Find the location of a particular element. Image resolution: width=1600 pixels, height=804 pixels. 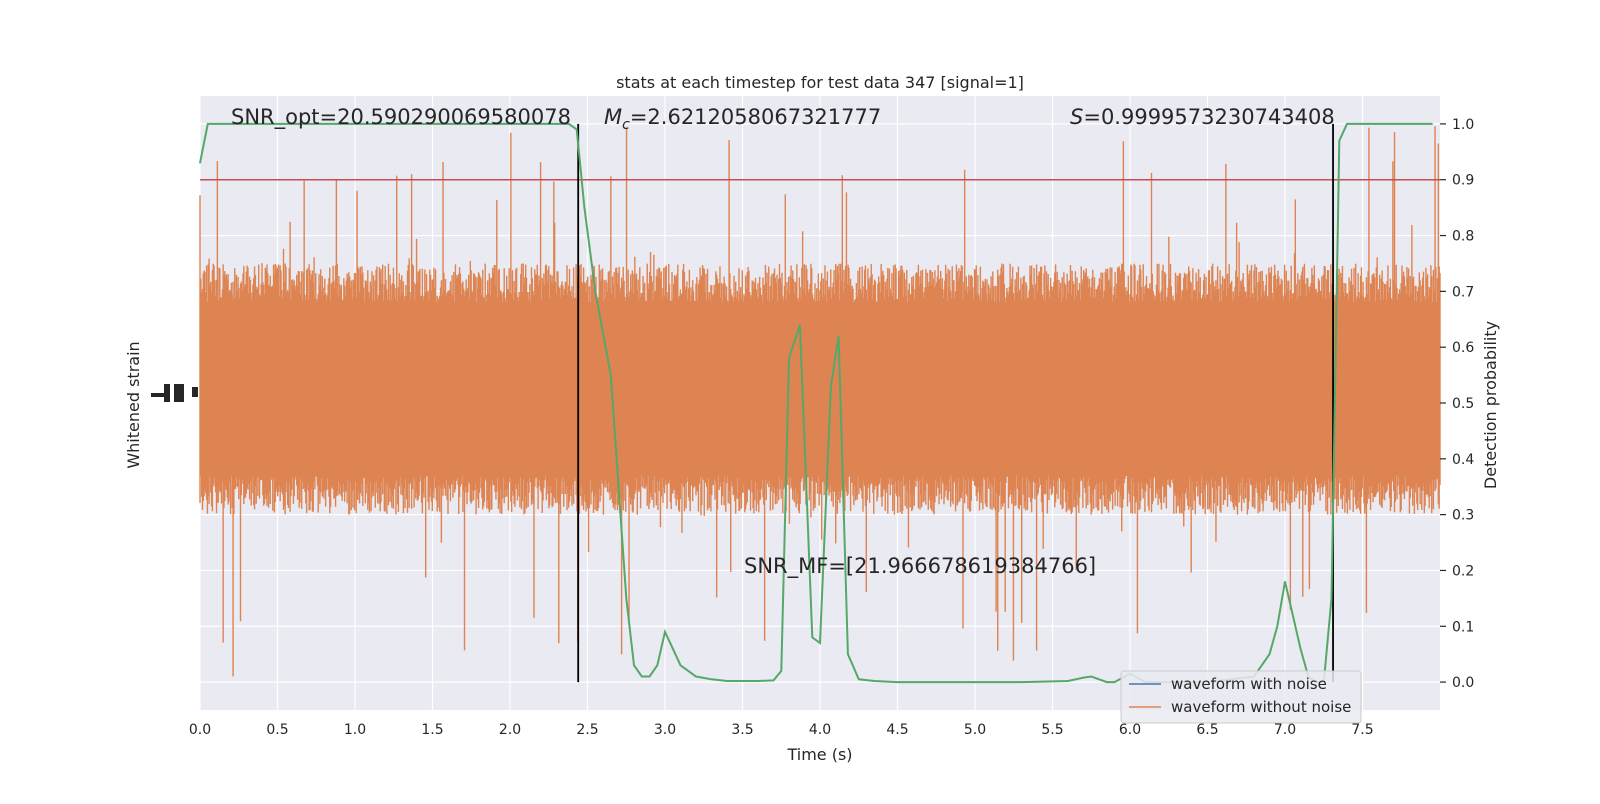

y-tick-label: 0.6 is located at coordinates (1463, 348).